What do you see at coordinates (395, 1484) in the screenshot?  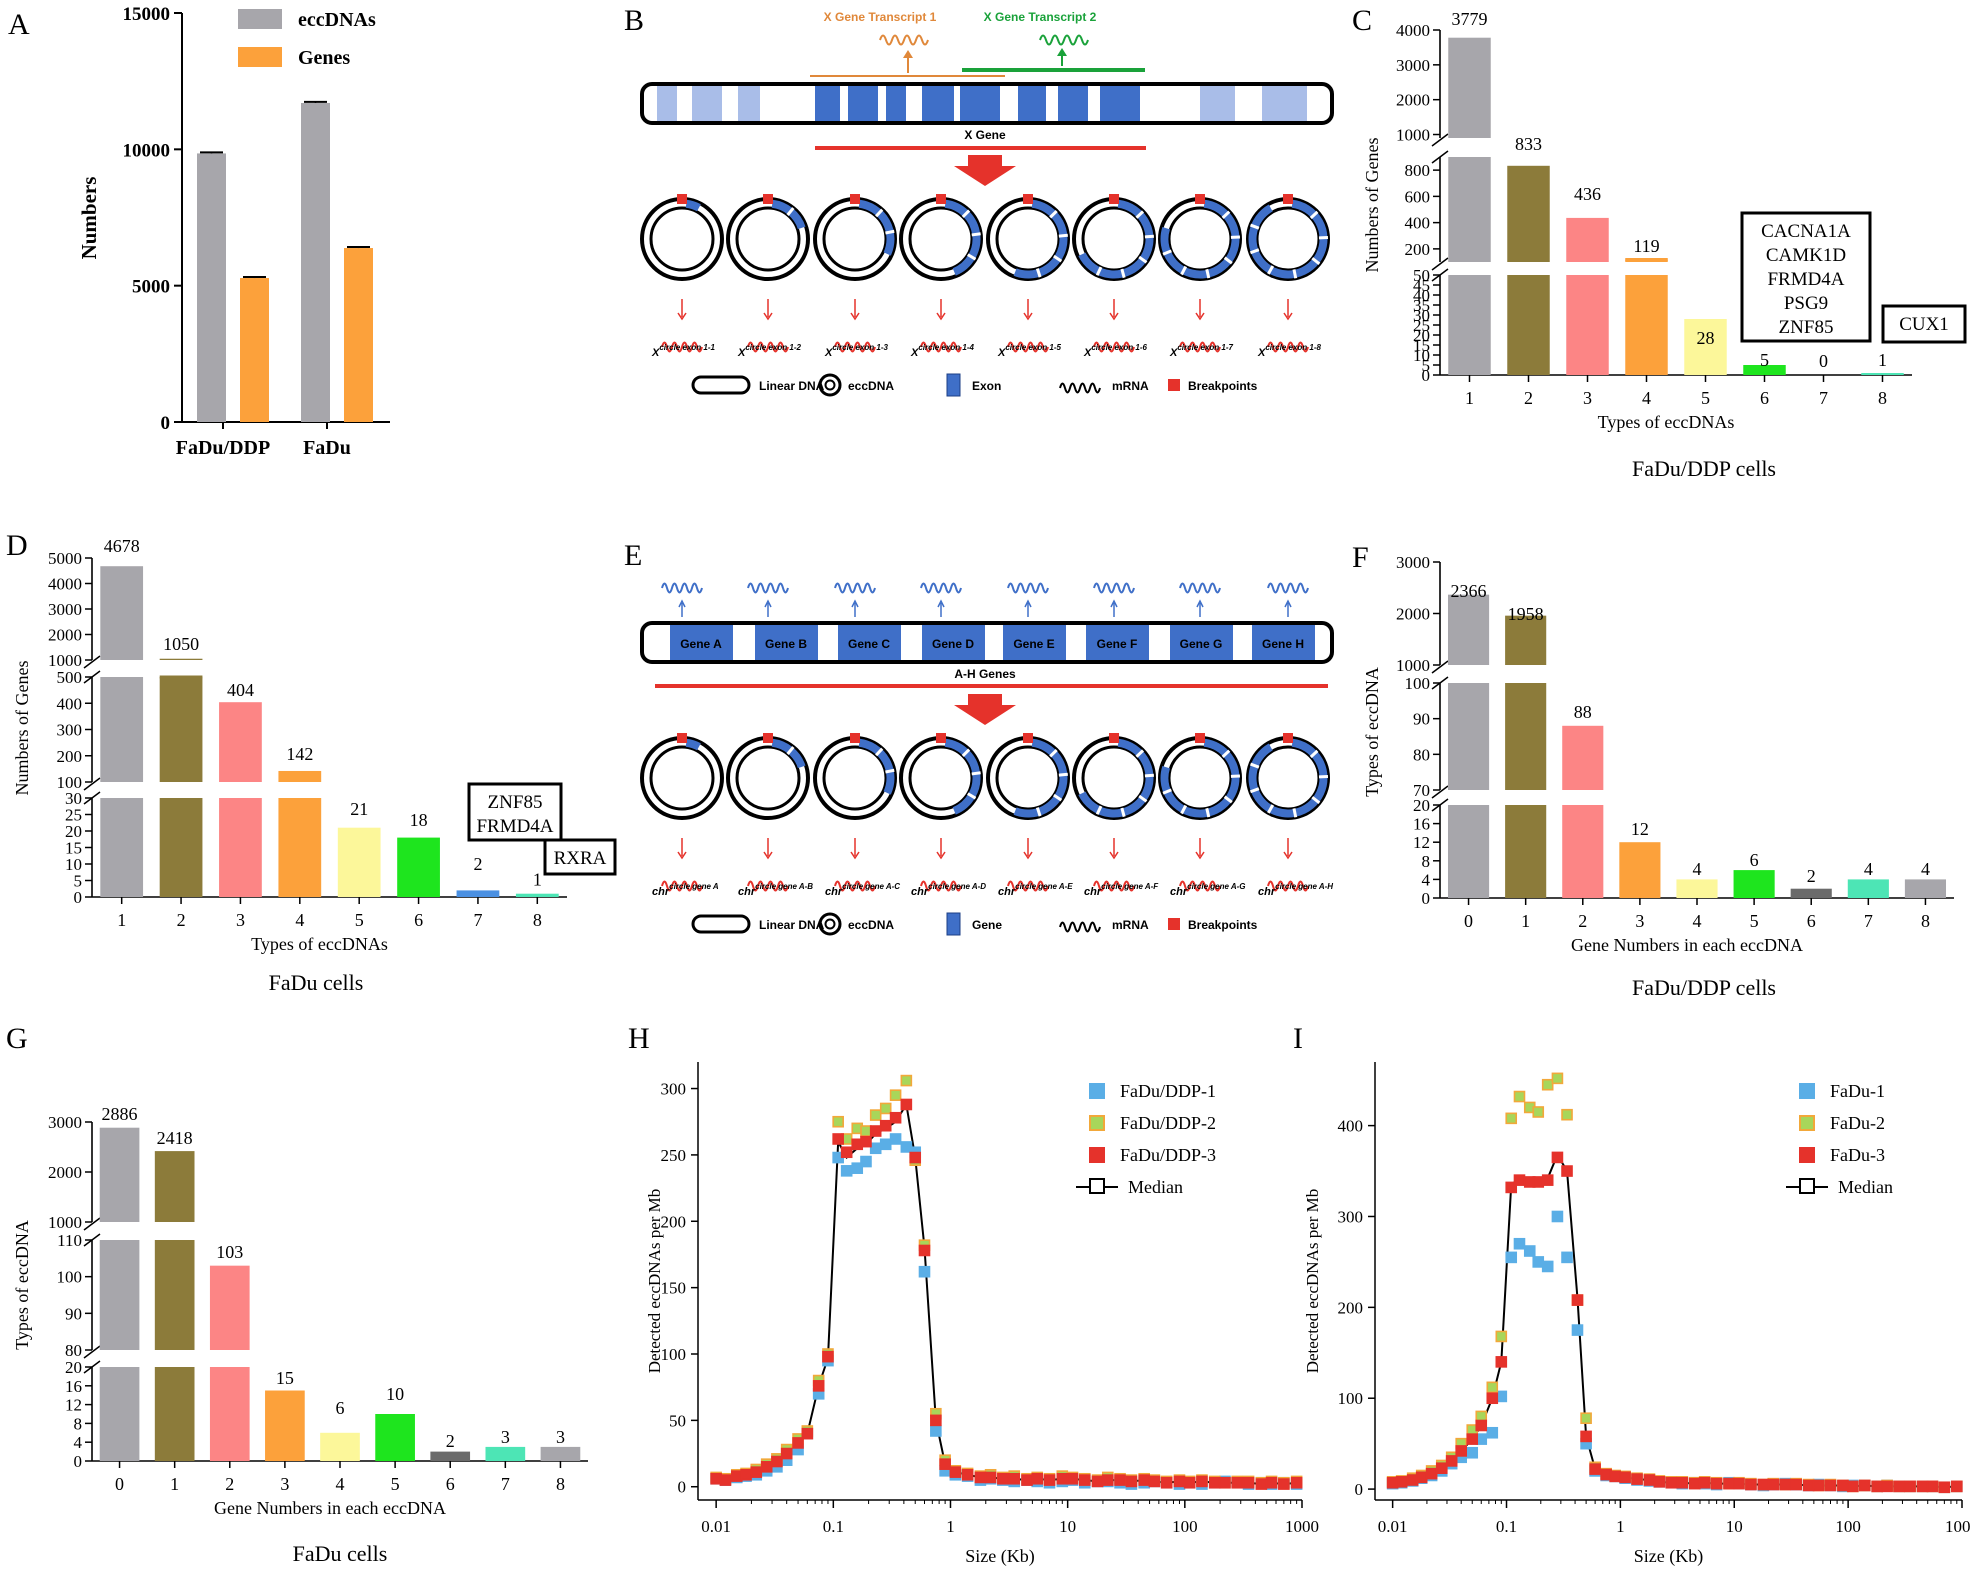 I see `x-tick-label: 5` at bounding box center [395, 1484].